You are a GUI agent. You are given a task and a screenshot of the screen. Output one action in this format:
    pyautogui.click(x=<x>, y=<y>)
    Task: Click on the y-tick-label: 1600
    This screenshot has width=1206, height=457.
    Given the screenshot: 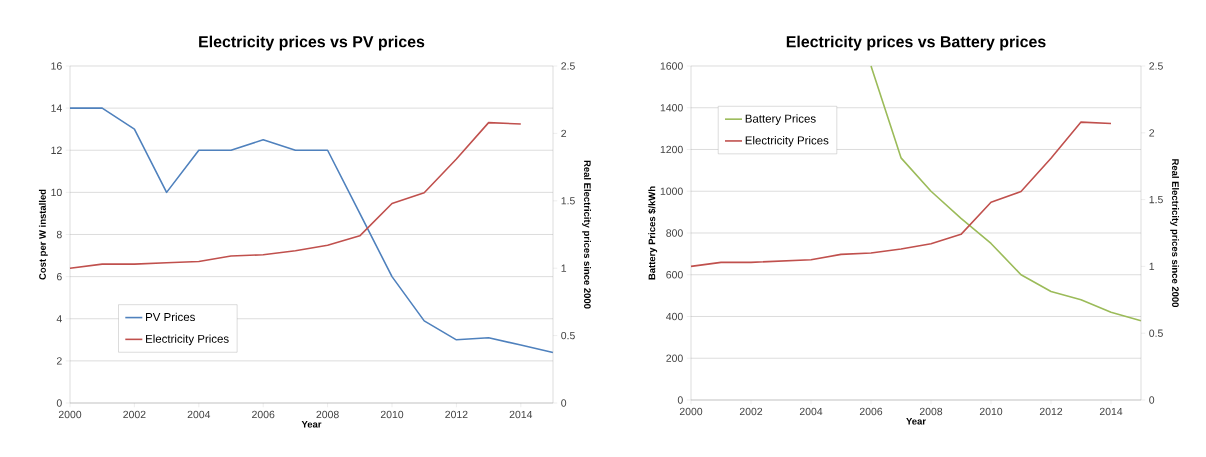 What is the action you would take?
    pyautogui.click(x=671, y=66)
    